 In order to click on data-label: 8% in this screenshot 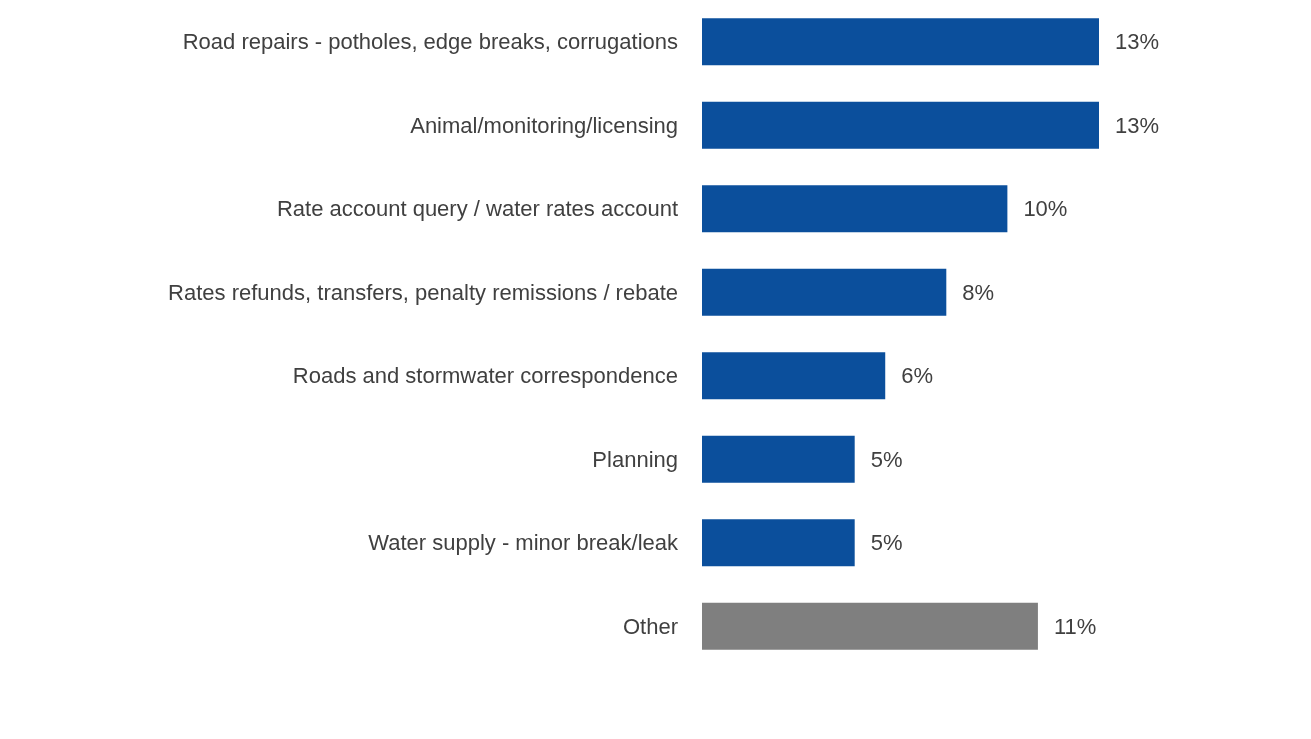, I will do `click(978, 292)`.